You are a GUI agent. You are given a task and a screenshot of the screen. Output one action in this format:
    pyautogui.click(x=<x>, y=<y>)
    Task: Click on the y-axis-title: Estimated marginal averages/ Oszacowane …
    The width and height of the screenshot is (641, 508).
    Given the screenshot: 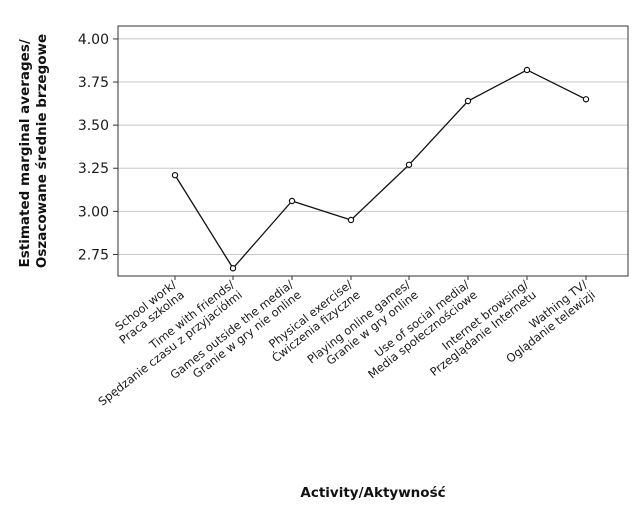 What is the action you would take?
    pyautogui.click(x=33, y=151)
    